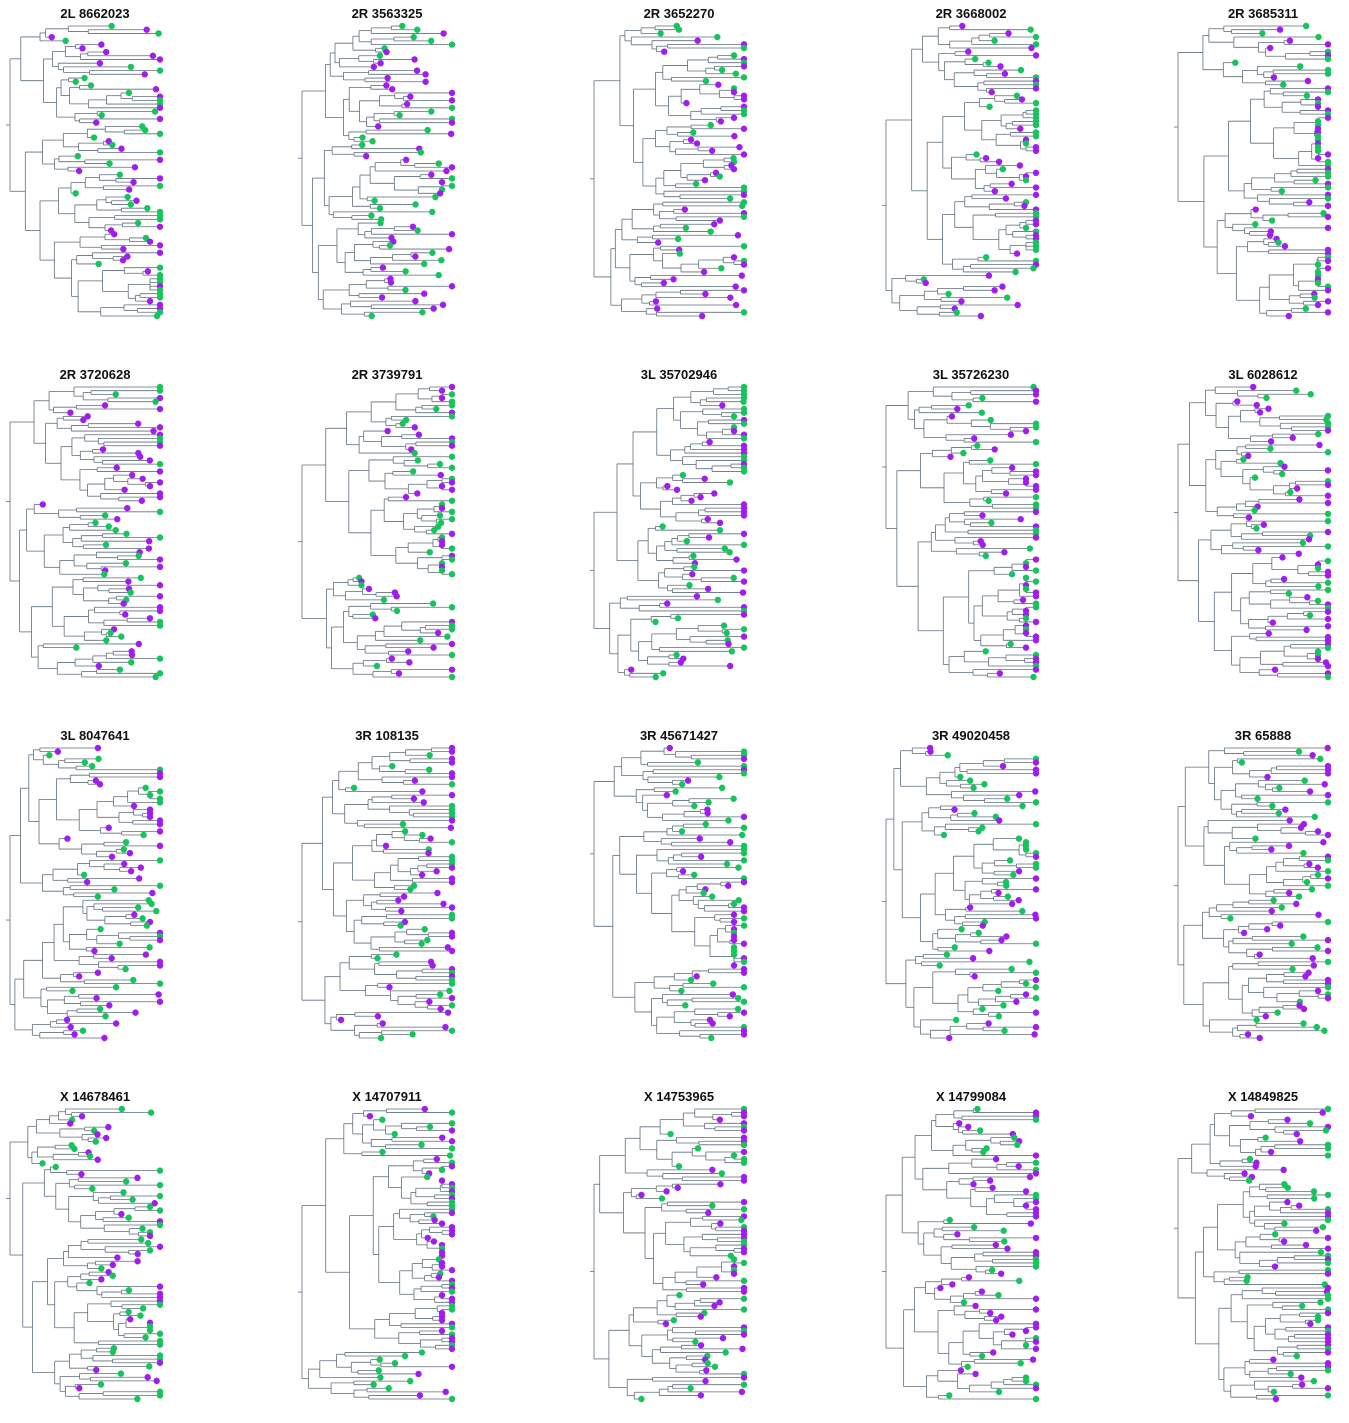 The image size is (1349, 1423). I want to click on tree-panel: 3L 6028612, so click(1258, 531).